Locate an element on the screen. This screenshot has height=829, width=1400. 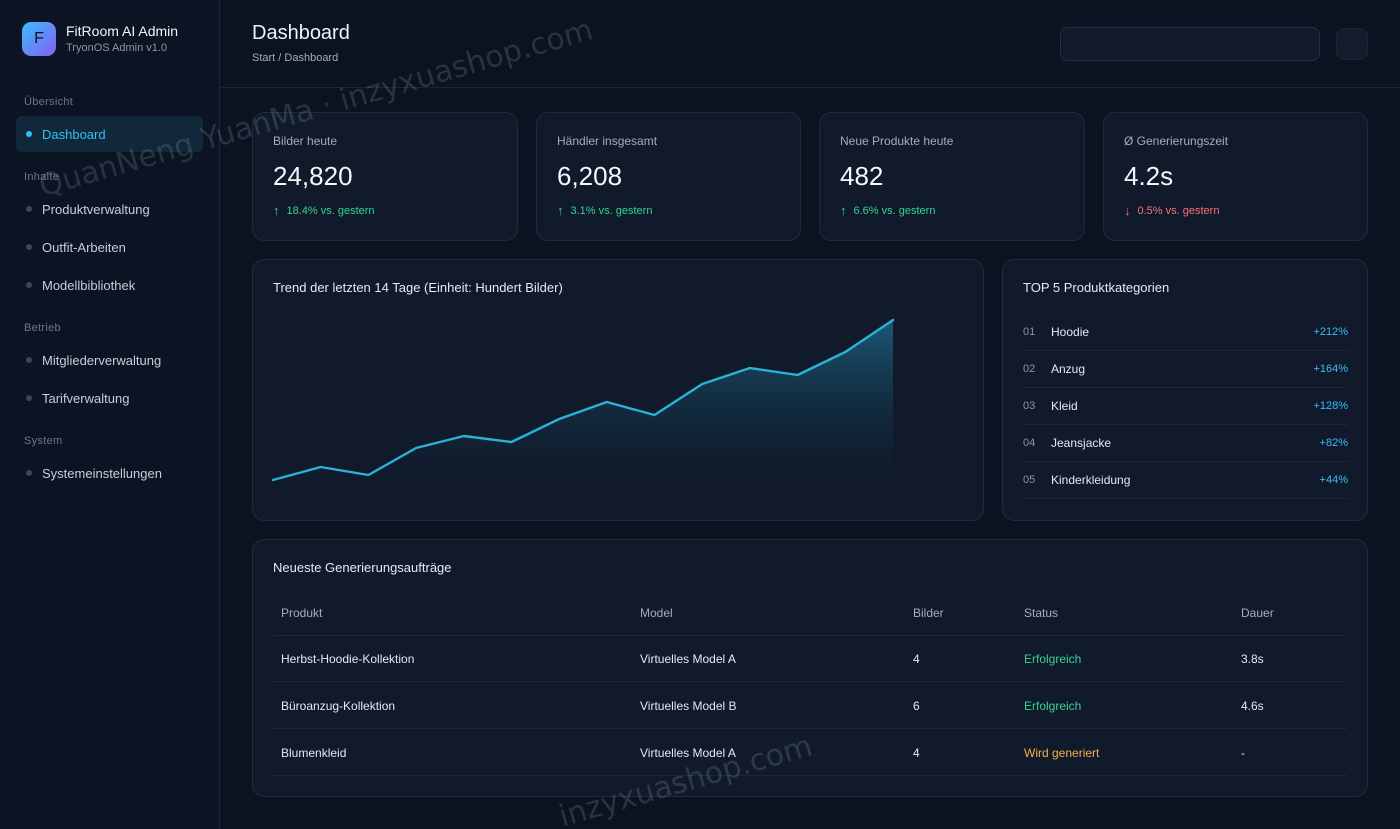
cell-images: 6 is located at coordinates (916, 705).